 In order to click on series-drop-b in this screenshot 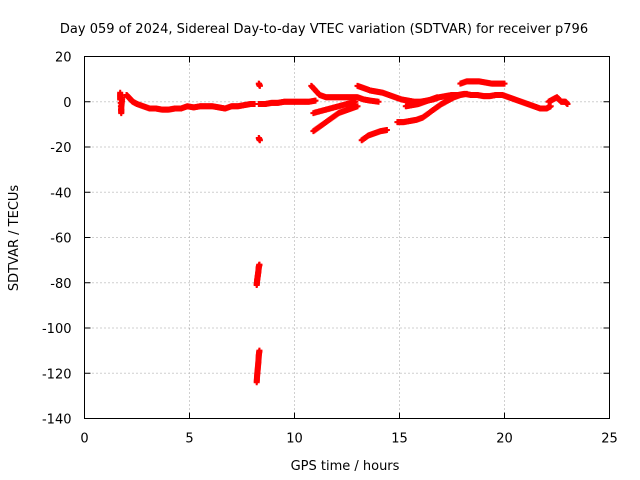, I will do `click(258, 366)`.